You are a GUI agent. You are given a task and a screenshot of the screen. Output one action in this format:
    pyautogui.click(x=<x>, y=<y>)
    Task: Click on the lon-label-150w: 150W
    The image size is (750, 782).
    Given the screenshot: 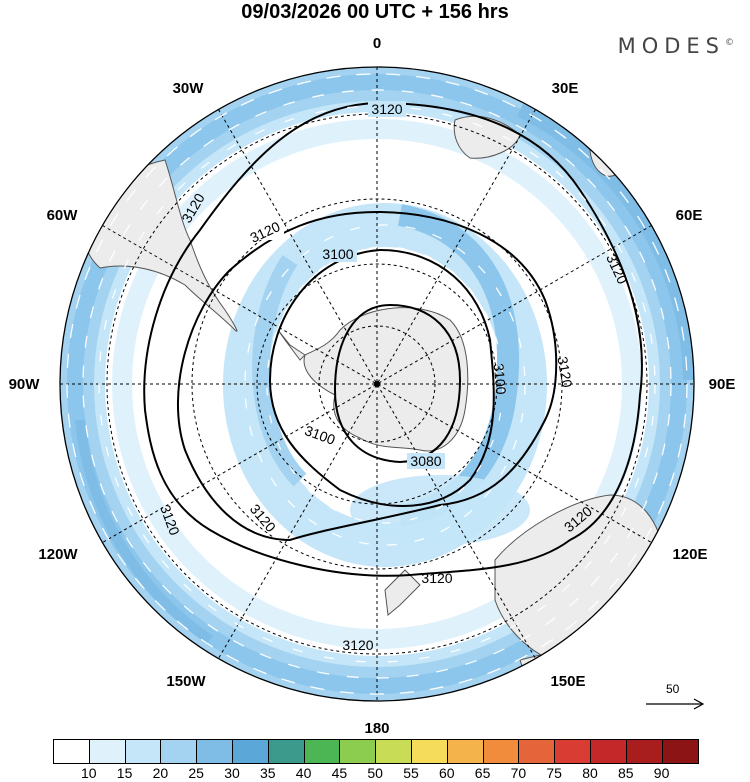 What is the action you would take?
    pyautogui.click(x=186, y=681)
    